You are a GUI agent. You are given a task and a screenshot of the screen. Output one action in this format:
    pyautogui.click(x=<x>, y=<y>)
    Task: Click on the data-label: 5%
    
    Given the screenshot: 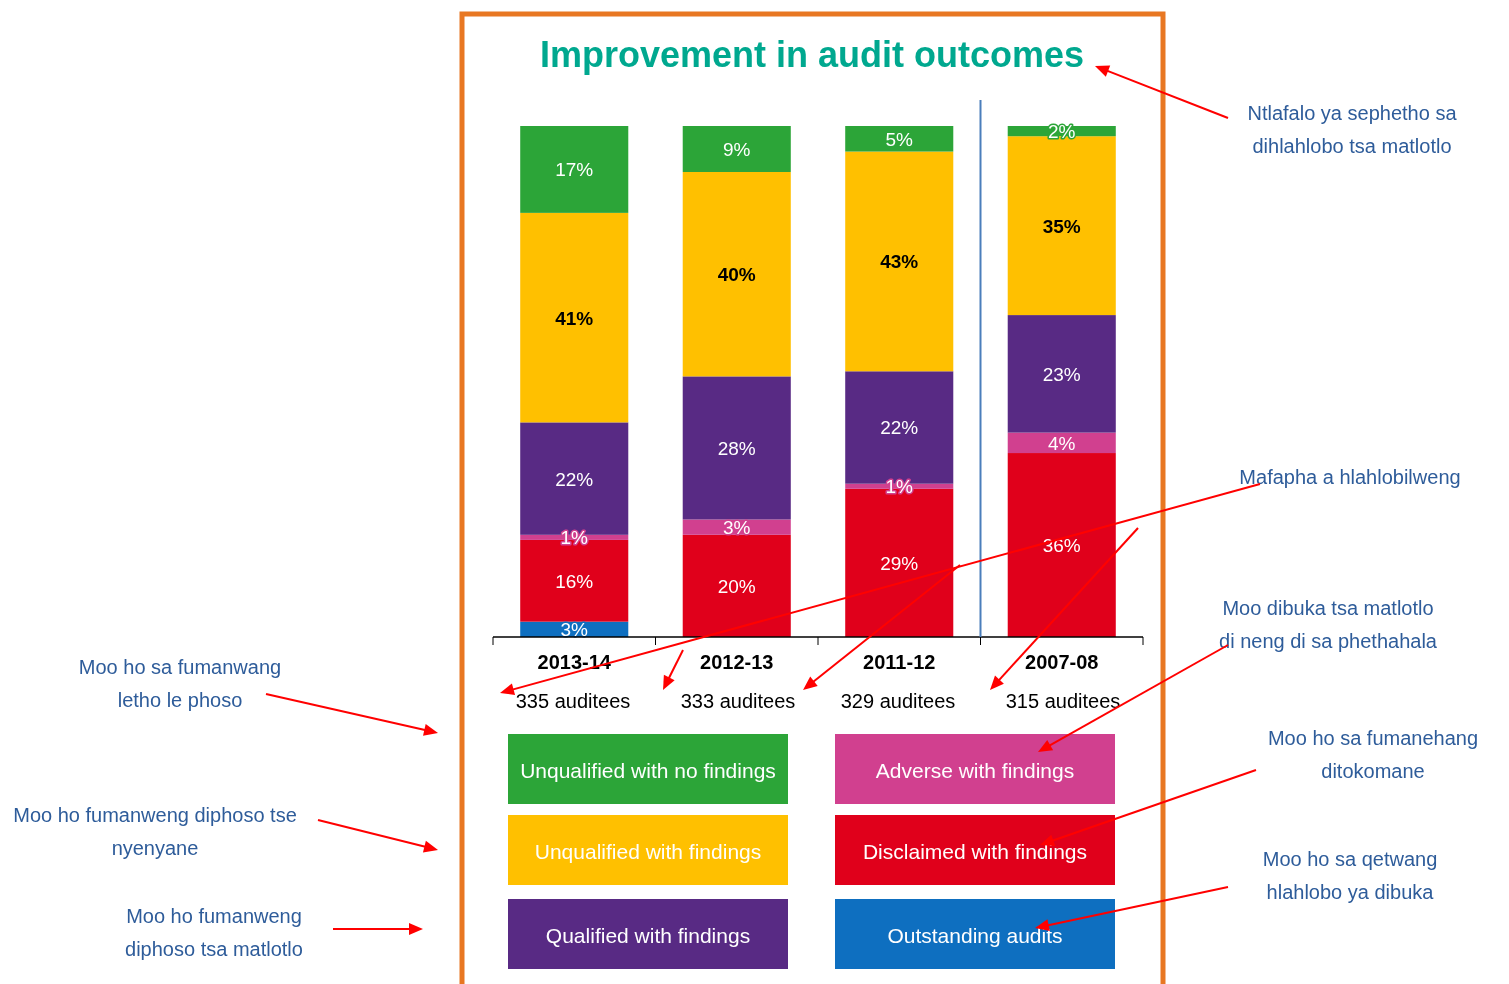 What is the action you would take?
    pyautogui.click(x=899, y=139)
    